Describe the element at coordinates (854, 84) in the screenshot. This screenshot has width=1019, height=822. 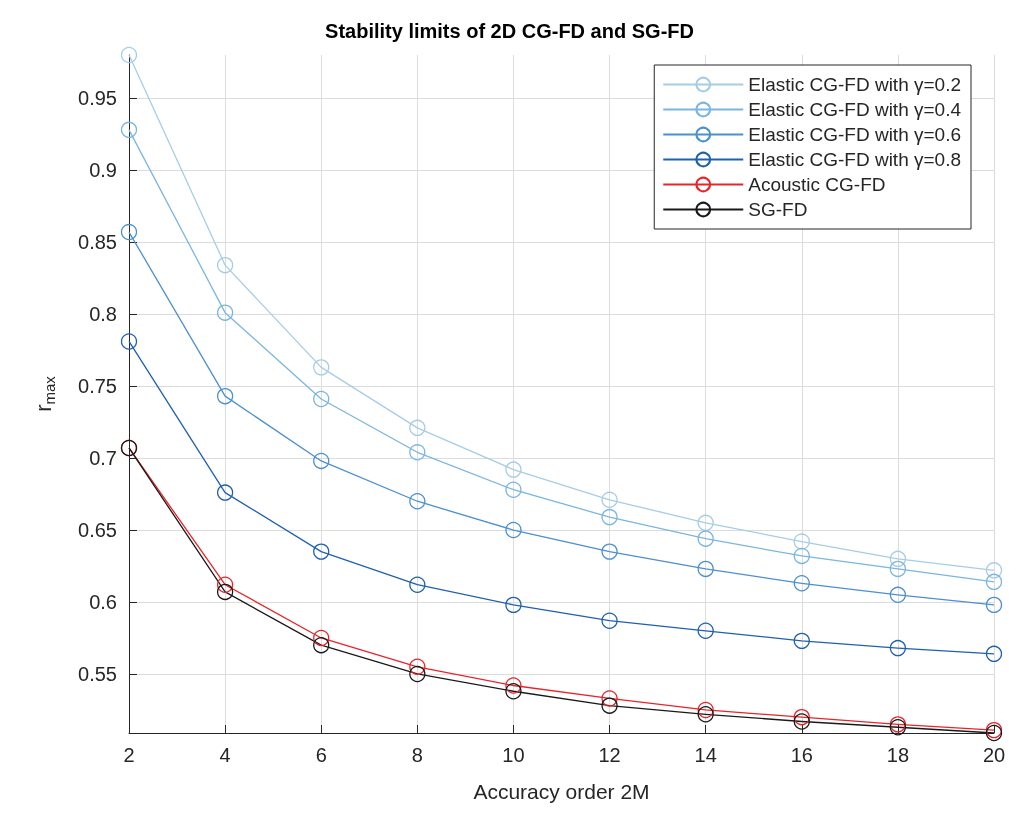
I see `legend-label: Elastic CG-FD with γ=0.2` at that location.